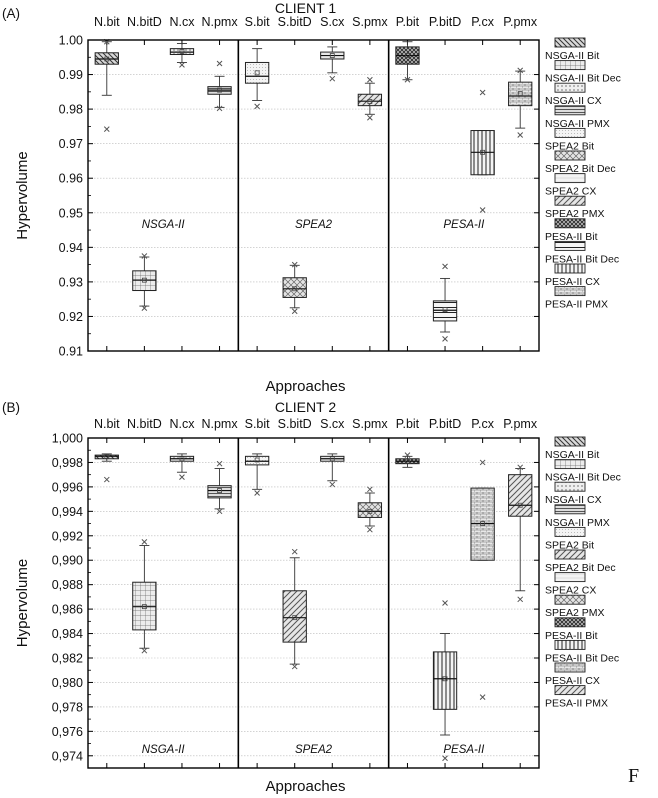 The image size is (658, 798). Describe the element at coordinates (71, 282) in the screenshot. I see `y-tick-label: 0.93` at that location.